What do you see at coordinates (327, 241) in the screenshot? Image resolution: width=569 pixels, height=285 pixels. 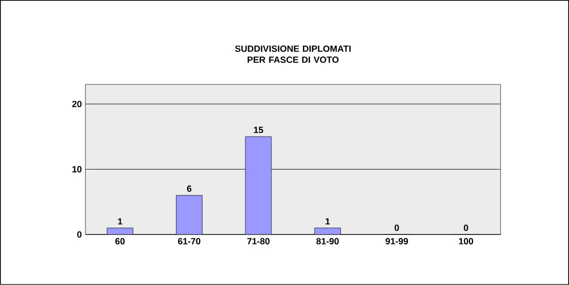 I see `x-tick-label: 81-90` at bounding box center [327, 241].